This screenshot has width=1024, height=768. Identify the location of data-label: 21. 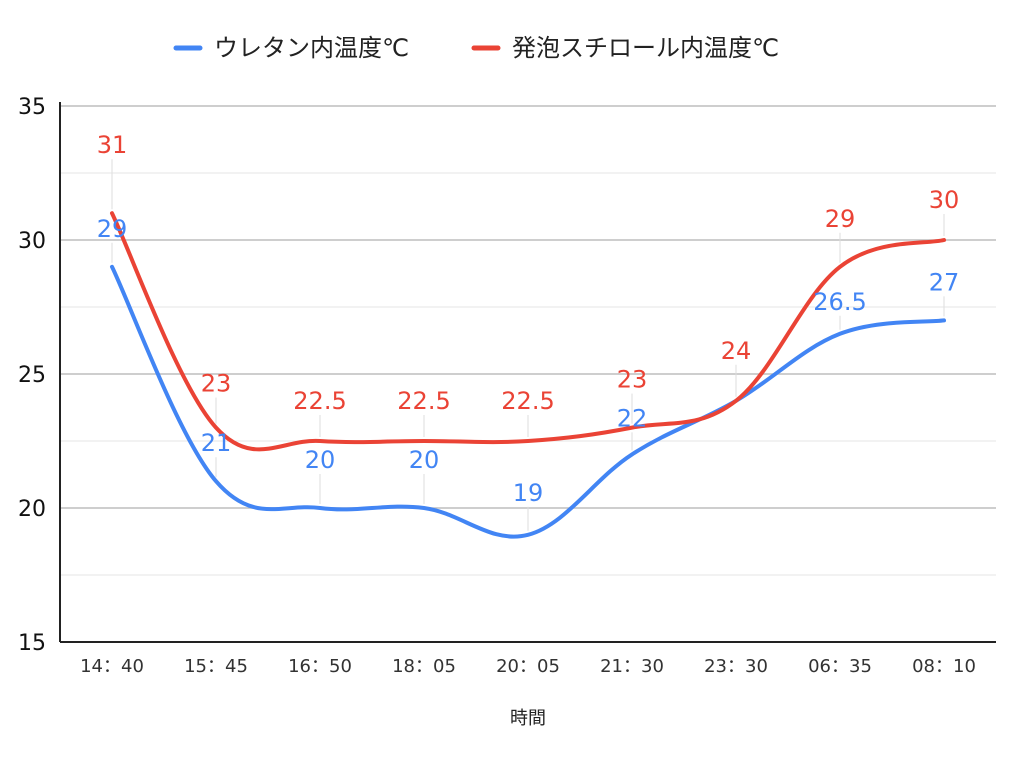
(216, 443).